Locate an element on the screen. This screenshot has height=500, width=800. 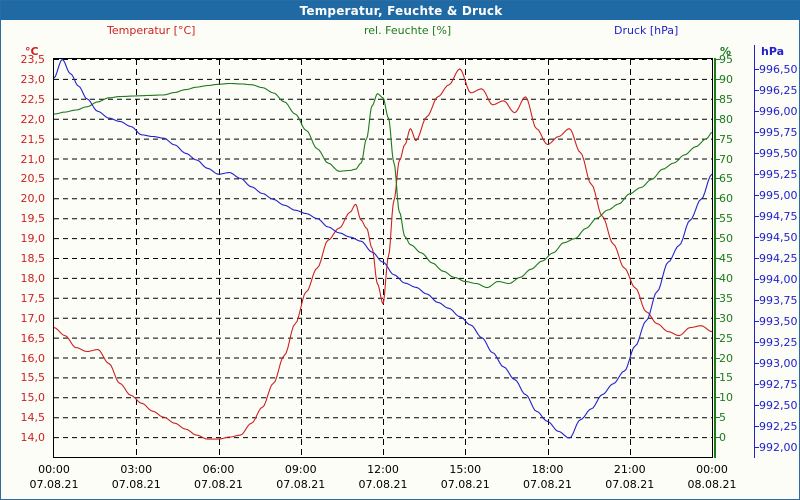
left-axis-tick: 23,0 is located at coordinates (33, 79).